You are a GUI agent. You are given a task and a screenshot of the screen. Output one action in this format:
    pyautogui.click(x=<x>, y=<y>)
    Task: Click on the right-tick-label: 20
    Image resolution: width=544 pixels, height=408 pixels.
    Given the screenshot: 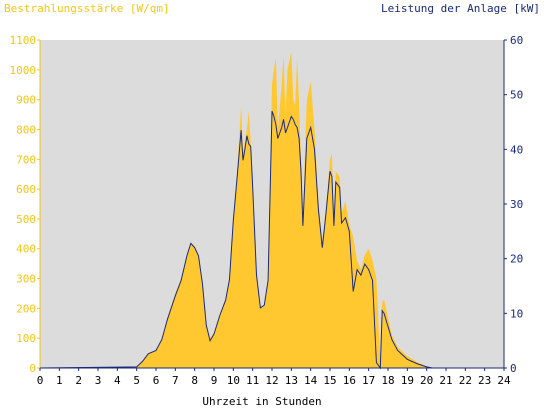 What is the action you would take?
    pyautogui.click(x=516, y=259)
    